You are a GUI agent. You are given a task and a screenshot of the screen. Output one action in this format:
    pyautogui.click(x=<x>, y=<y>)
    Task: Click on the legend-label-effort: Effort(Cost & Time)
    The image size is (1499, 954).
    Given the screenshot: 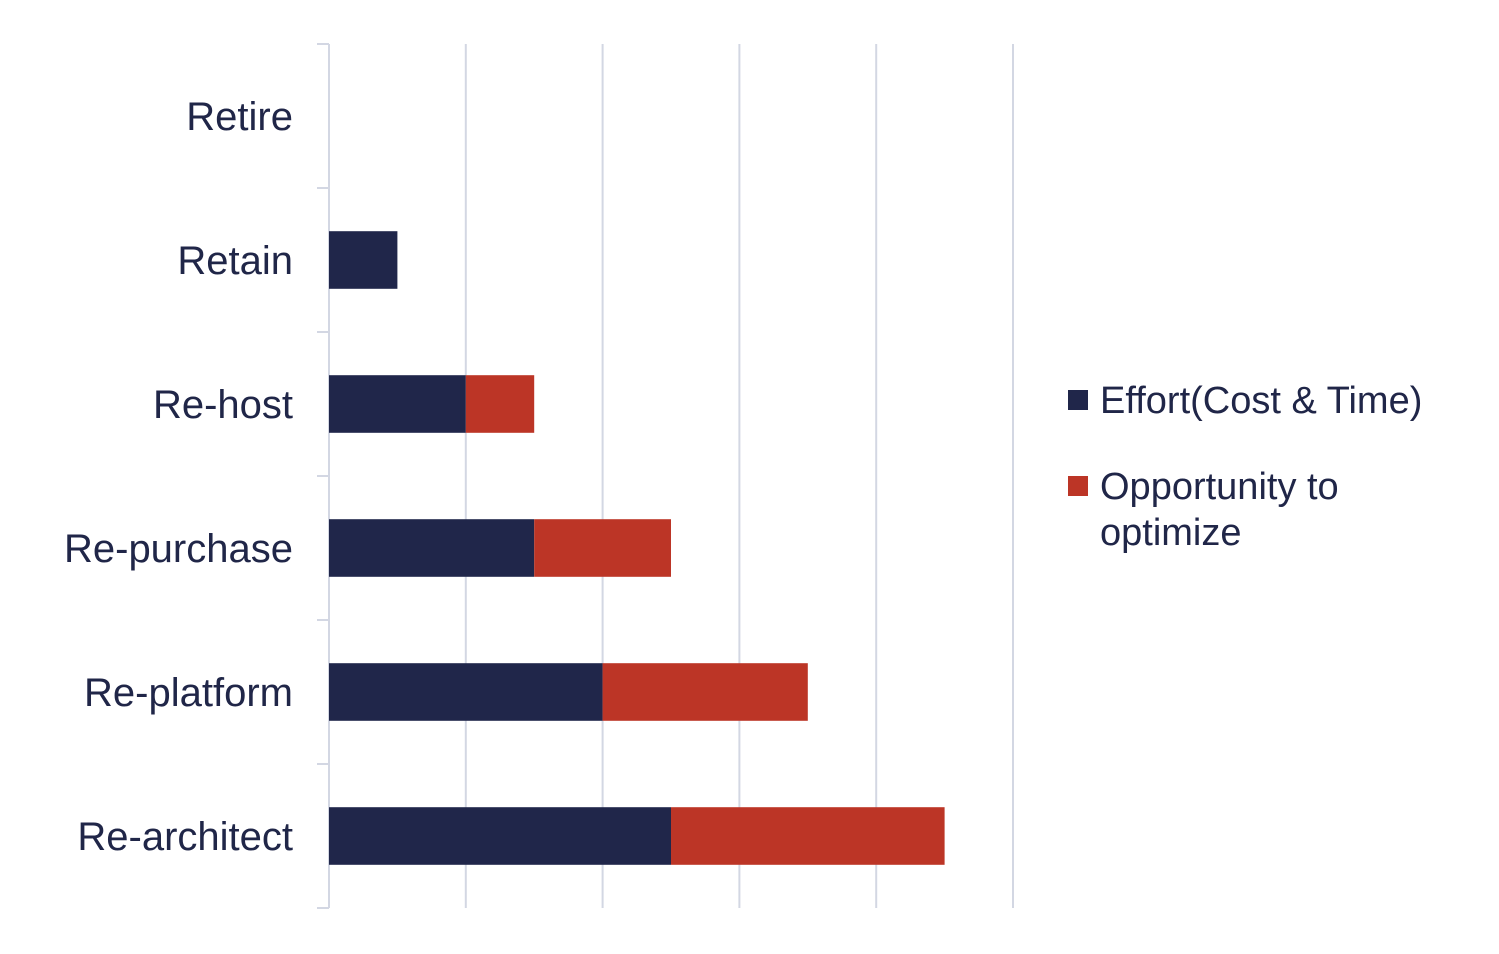 What is the action you would take?
    pyautogui.click(x=1261, y=401)
    